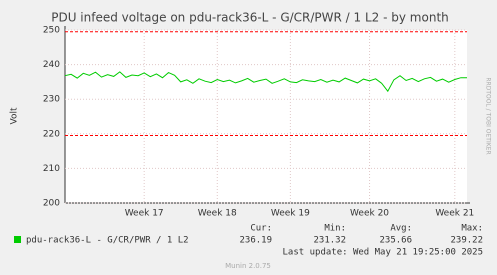 Image resolution: width=497 pixels, height=275 pixels. What do you see at coordinates (472, 229) in the screenshot?
I see `stat-label: Max:` at bounding box center [472, 229].